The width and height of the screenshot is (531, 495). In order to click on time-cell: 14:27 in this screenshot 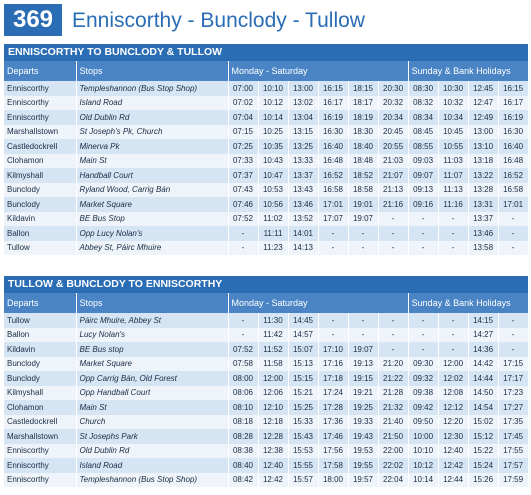, I will do `click(483, 334)`.